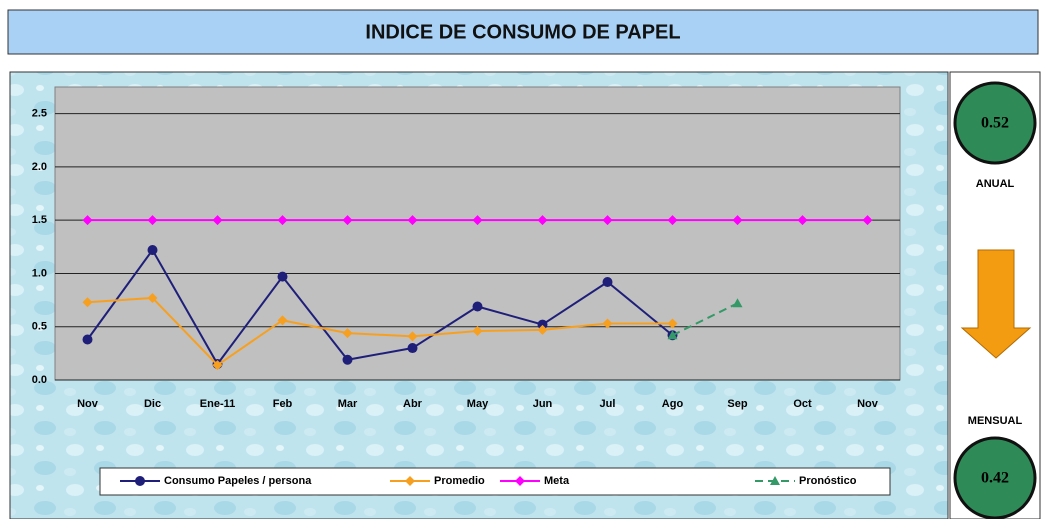 Image resolution: width=1046 pixels, height=519 pixels. Describe the element at coordinates (543, 404) in the screenshot. I see `x-tick-label: Jun` at that location.